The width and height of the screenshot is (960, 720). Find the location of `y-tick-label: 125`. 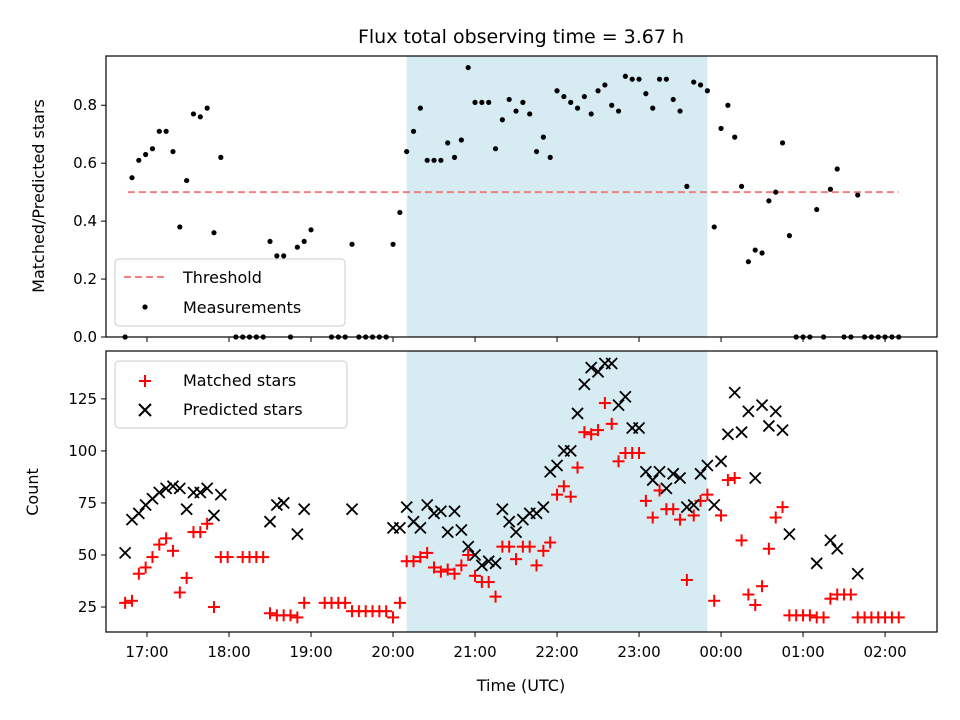

y-tick-label: 125 is located at coordinates (82, 399).